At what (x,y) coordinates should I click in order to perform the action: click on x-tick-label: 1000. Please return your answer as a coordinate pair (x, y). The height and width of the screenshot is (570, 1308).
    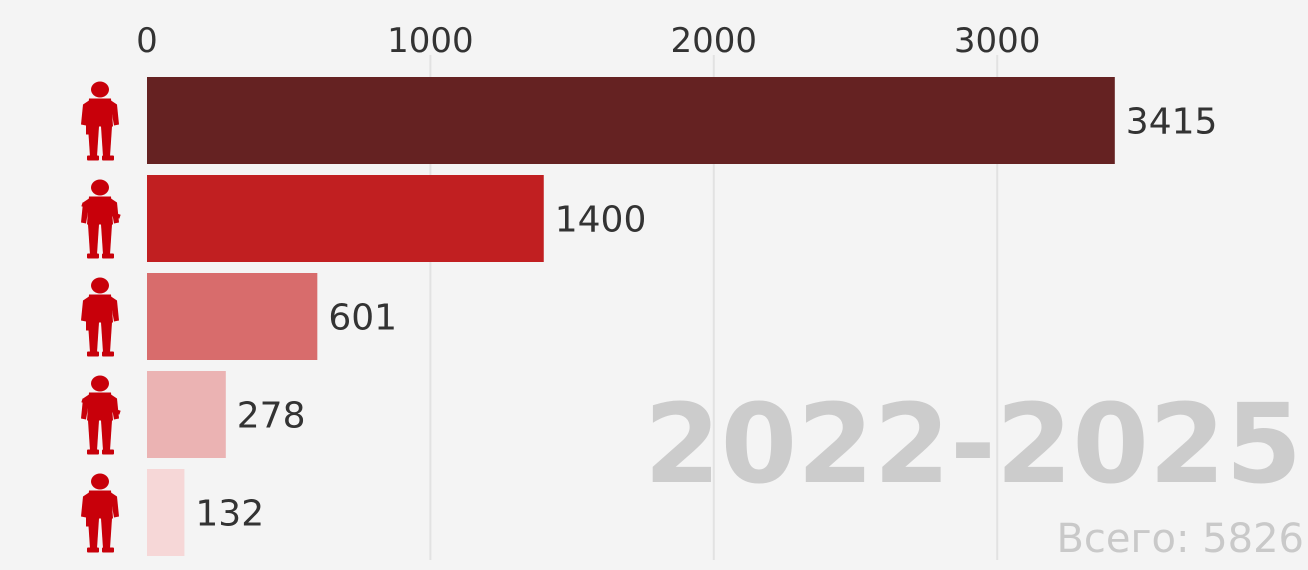
    Looking at the image, I should click on (430, 41).